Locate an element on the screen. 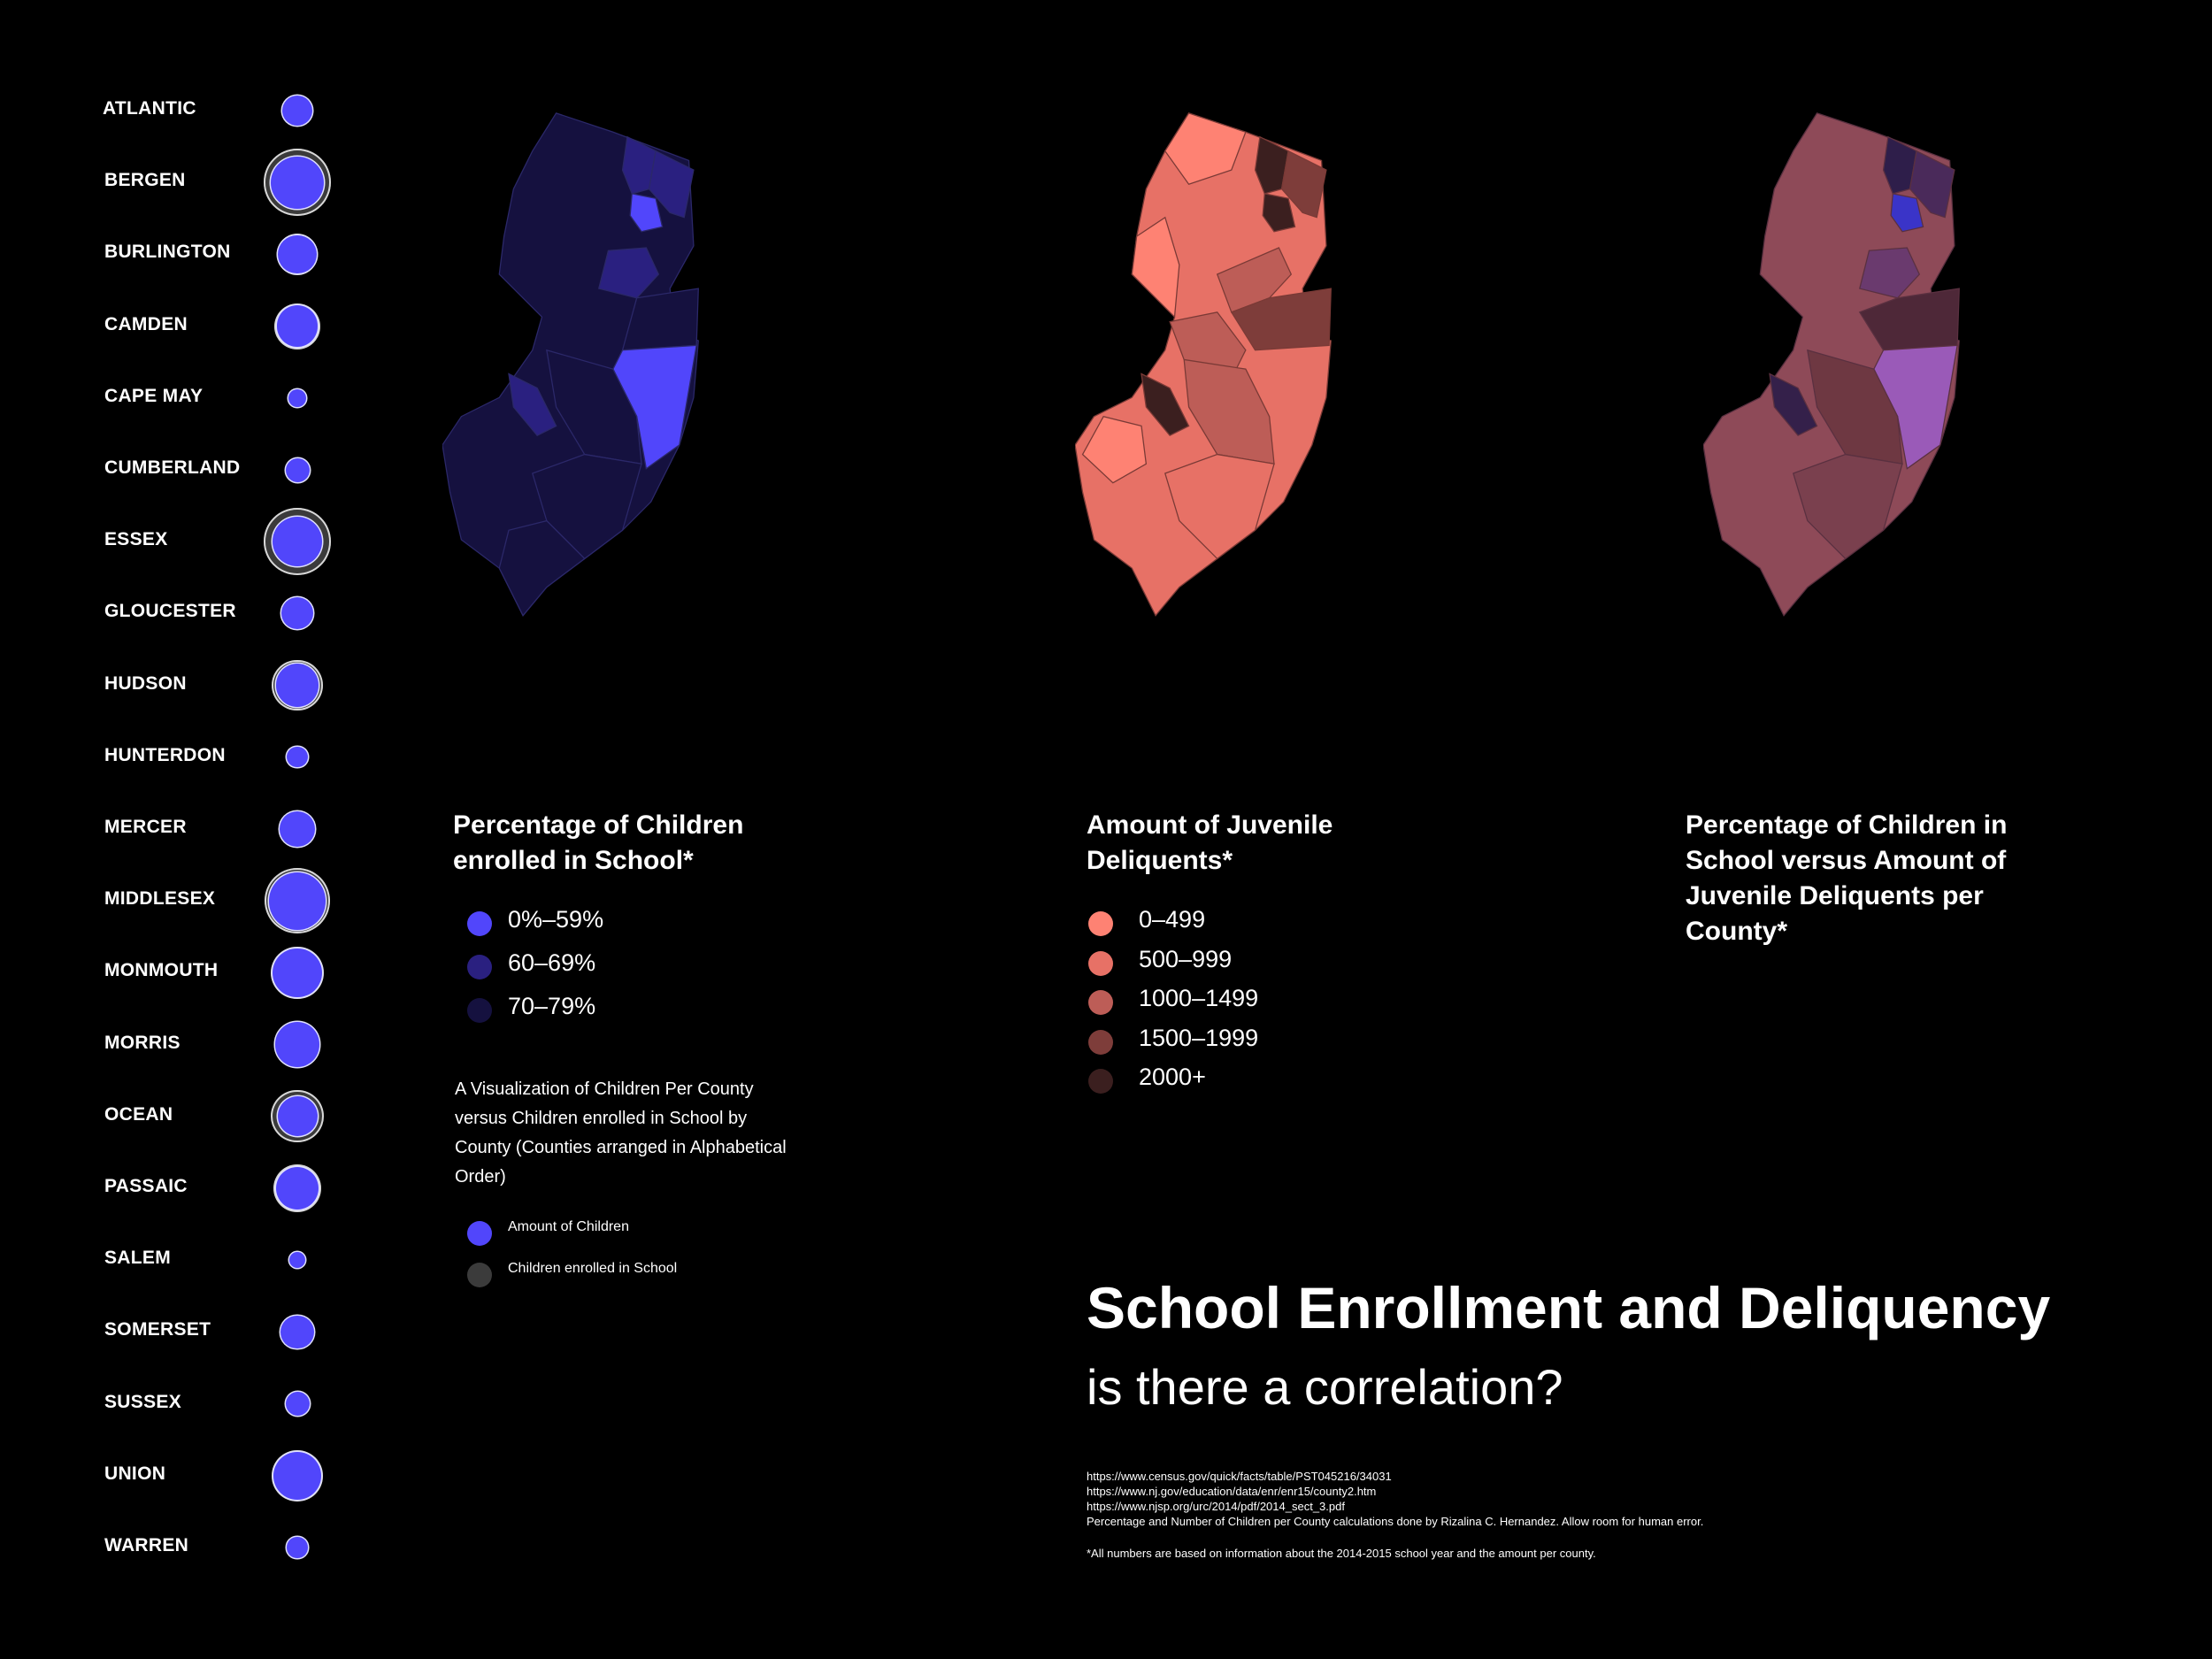 Image resolution: width=2212 pixels, height=1659 pixels. county-label: CAPE MAY is located at coordinates (154, 395).